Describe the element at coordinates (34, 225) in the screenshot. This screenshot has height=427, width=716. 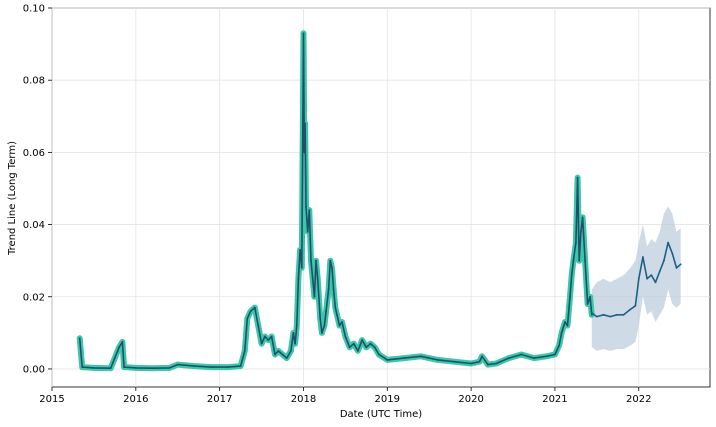
I see `y-tick-label: 0.04` at that location.